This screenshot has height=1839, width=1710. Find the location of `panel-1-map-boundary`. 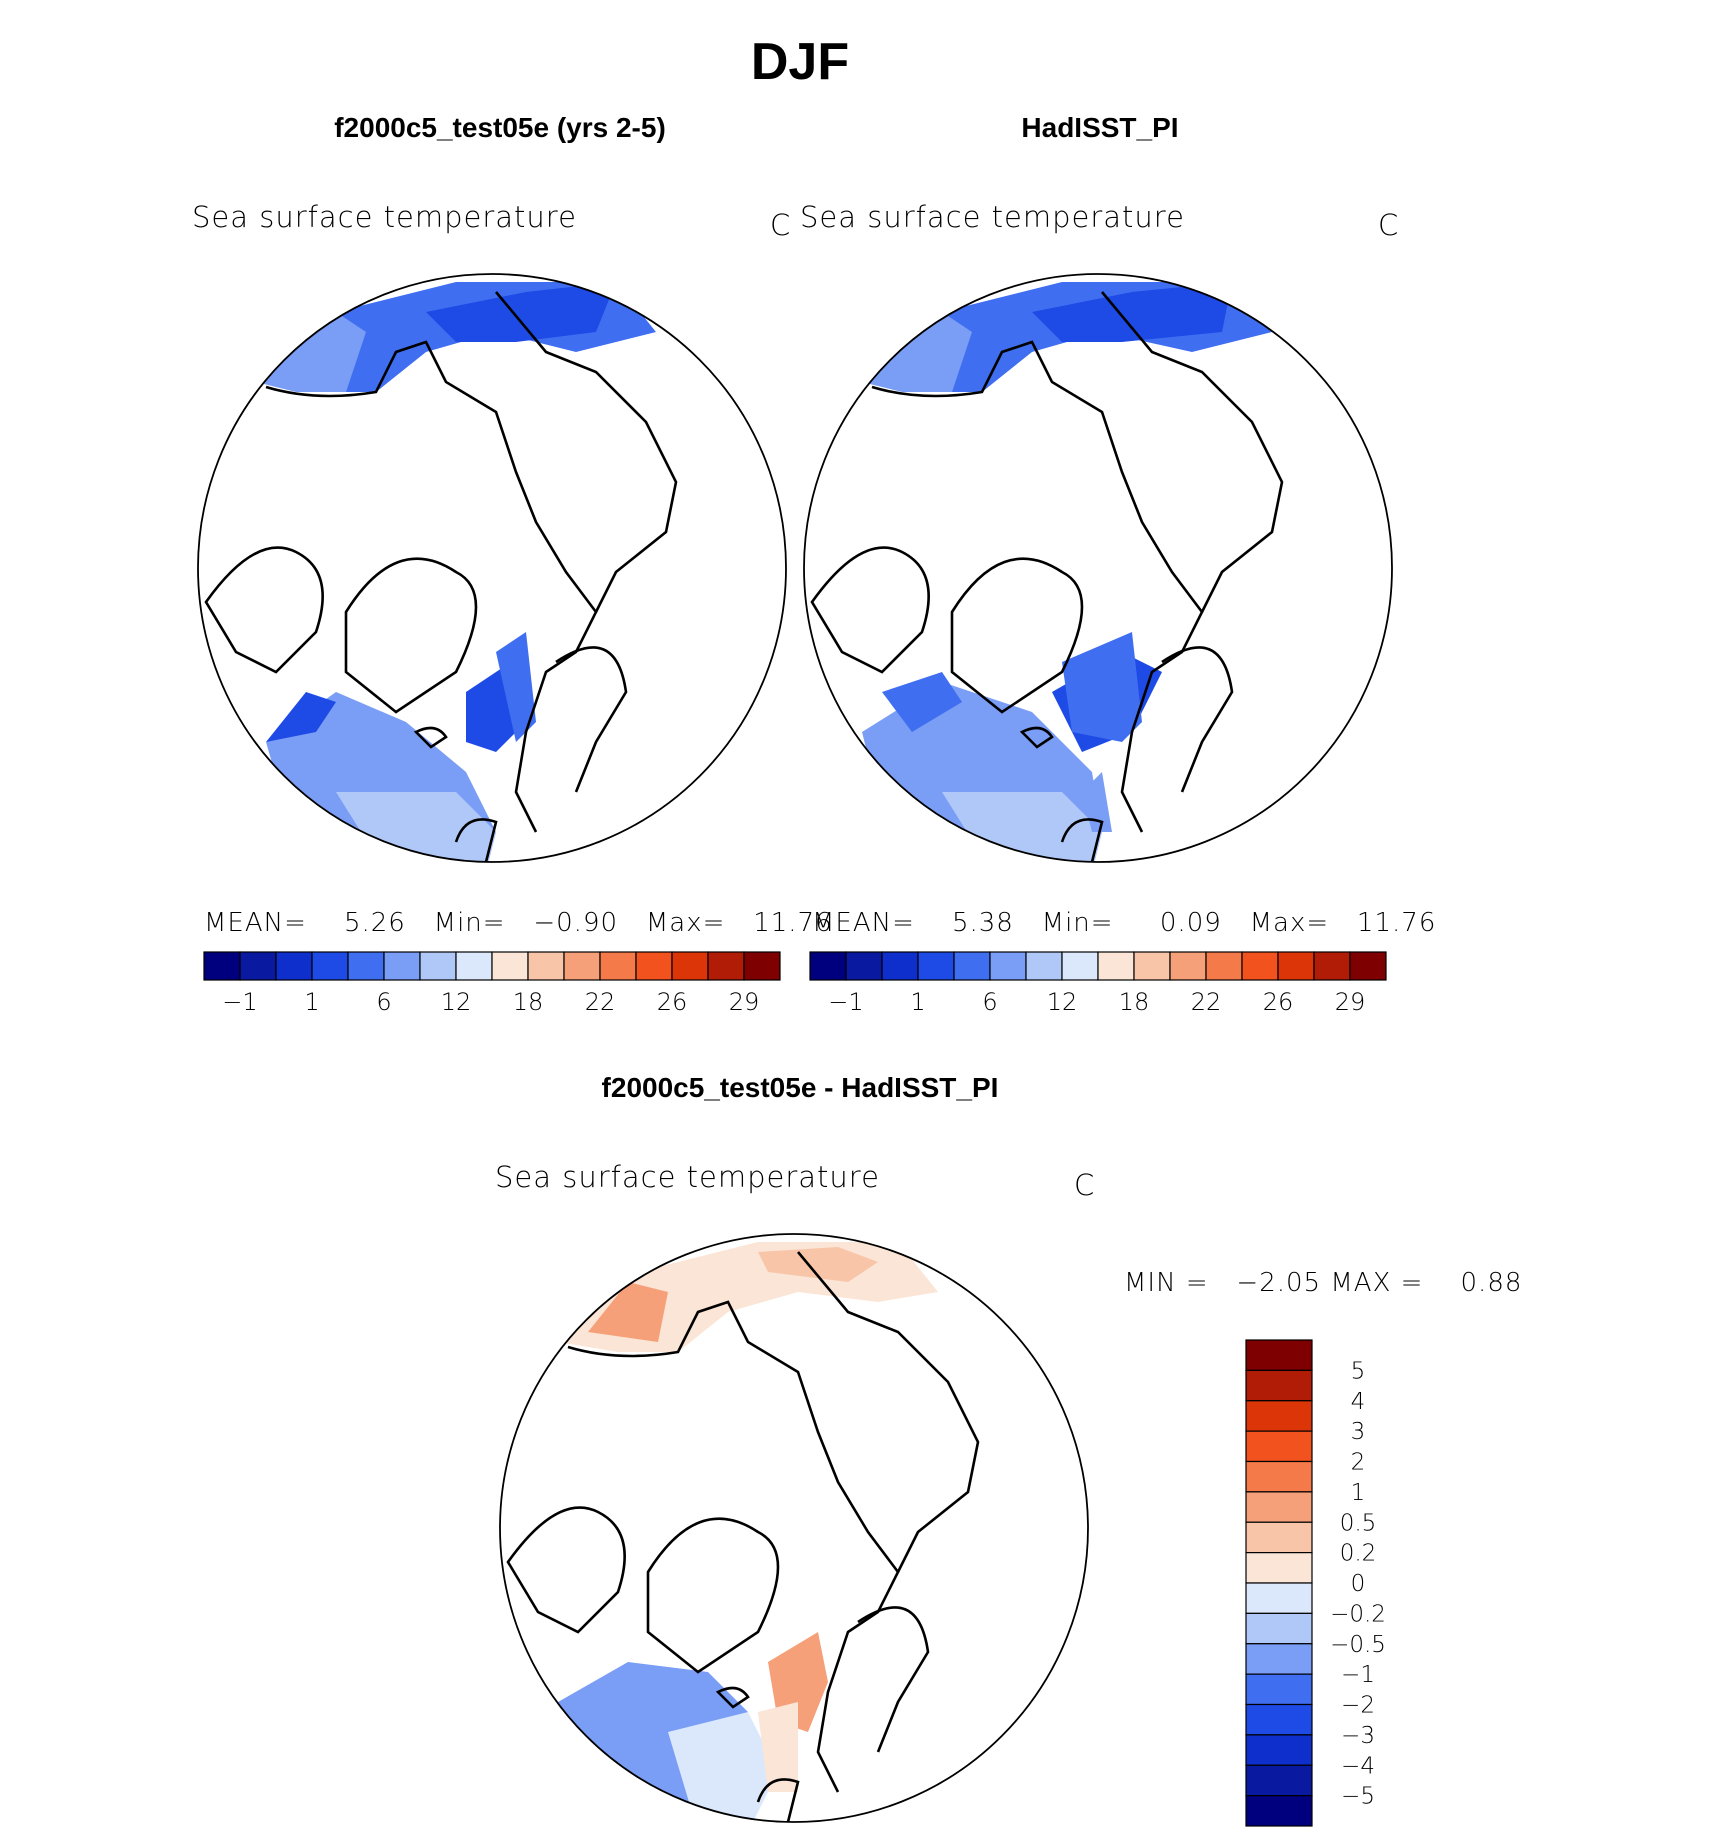

panel-1-map-boundary is located at coordinates (492, 568).